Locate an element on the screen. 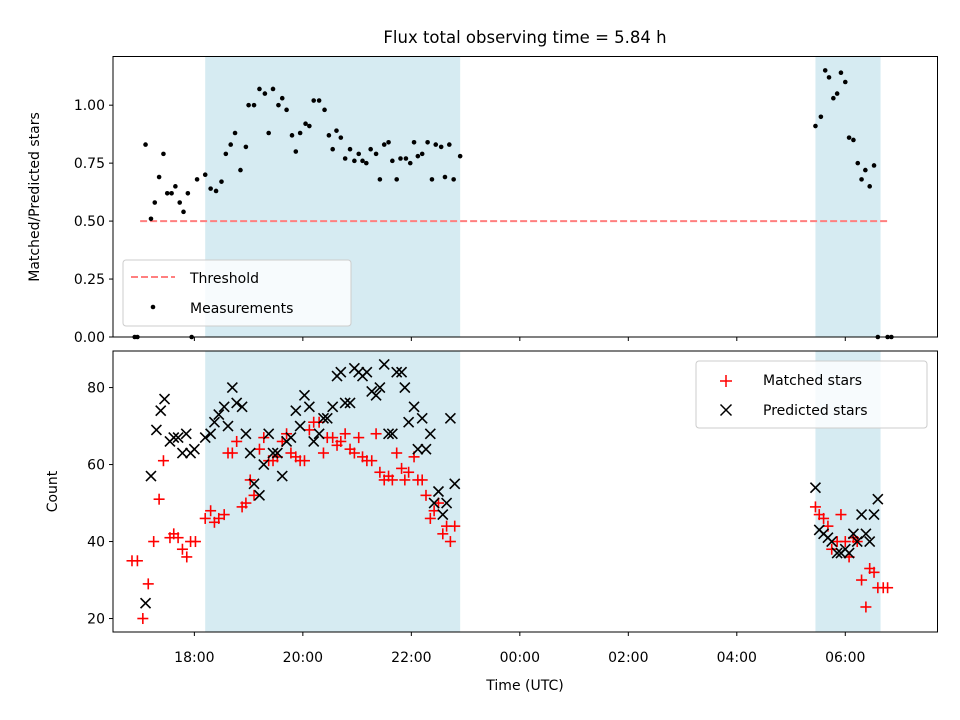 The width and height of the screenshot is (960, 720). legend-matched-swatch is located at coordinates (726, 381).